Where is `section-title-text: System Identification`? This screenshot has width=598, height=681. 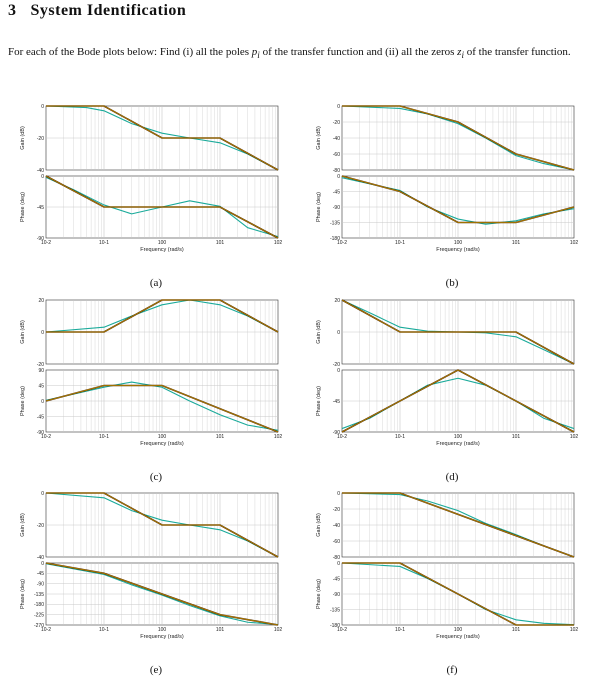 section-title-text: System Identification is located at coordinates (108, 10).